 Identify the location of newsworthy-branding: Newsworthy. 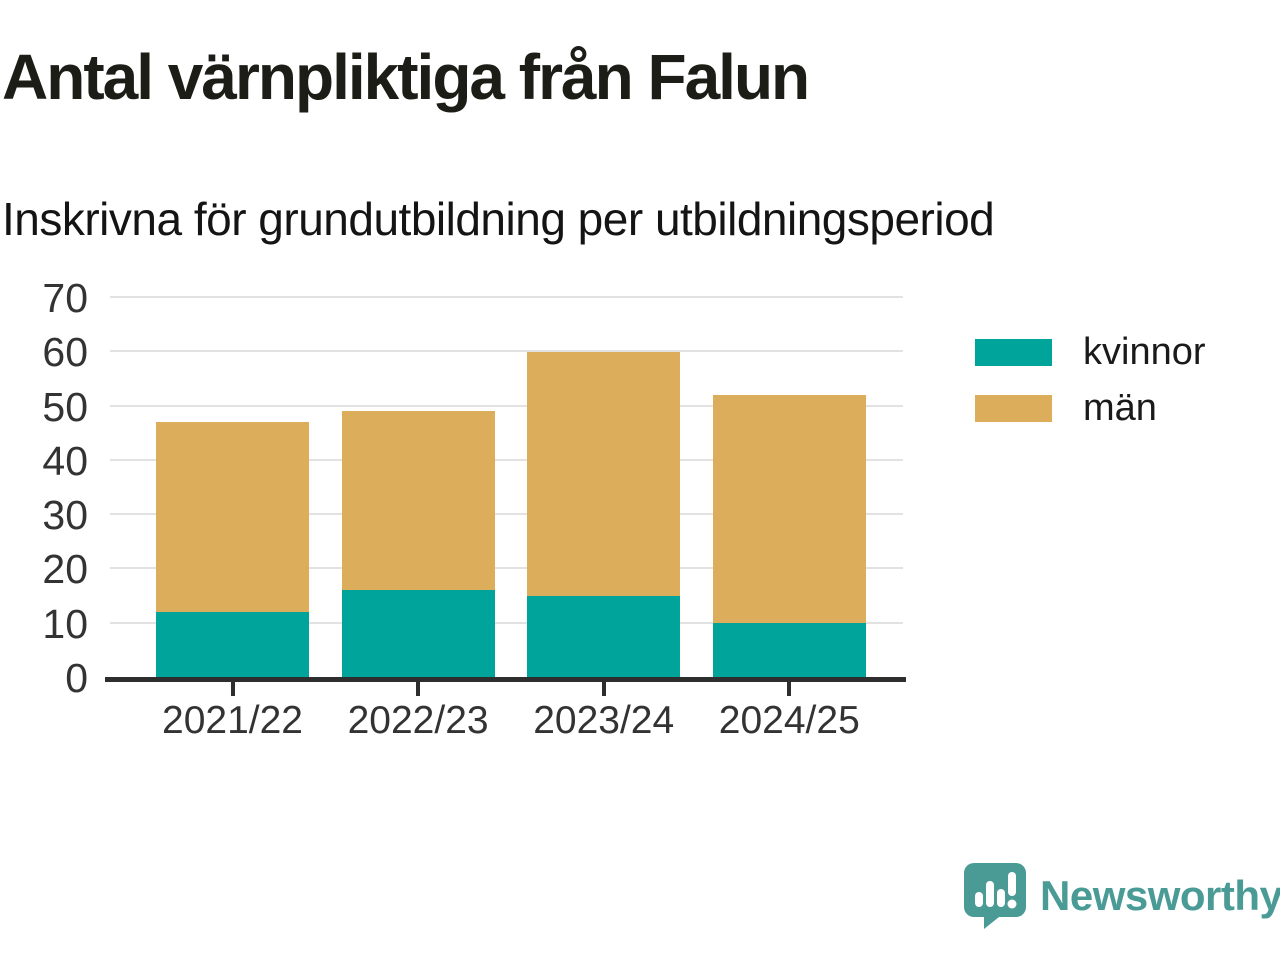
(1121, 895).